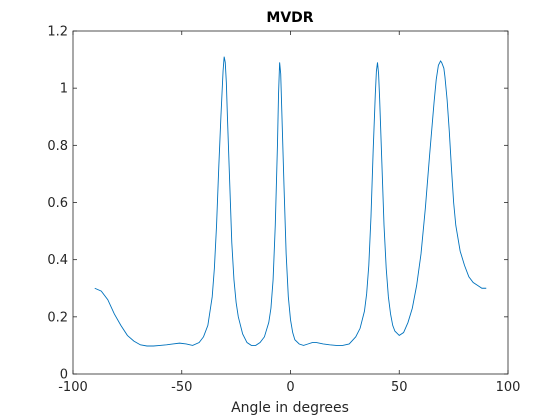 Image resolution: width=560 pixels, height=420 pixels. What do you see at coordinates (290, 408) in the screenshot?
I see `x-axis-label: Angle in degrees` at bounding box center [290, 408].